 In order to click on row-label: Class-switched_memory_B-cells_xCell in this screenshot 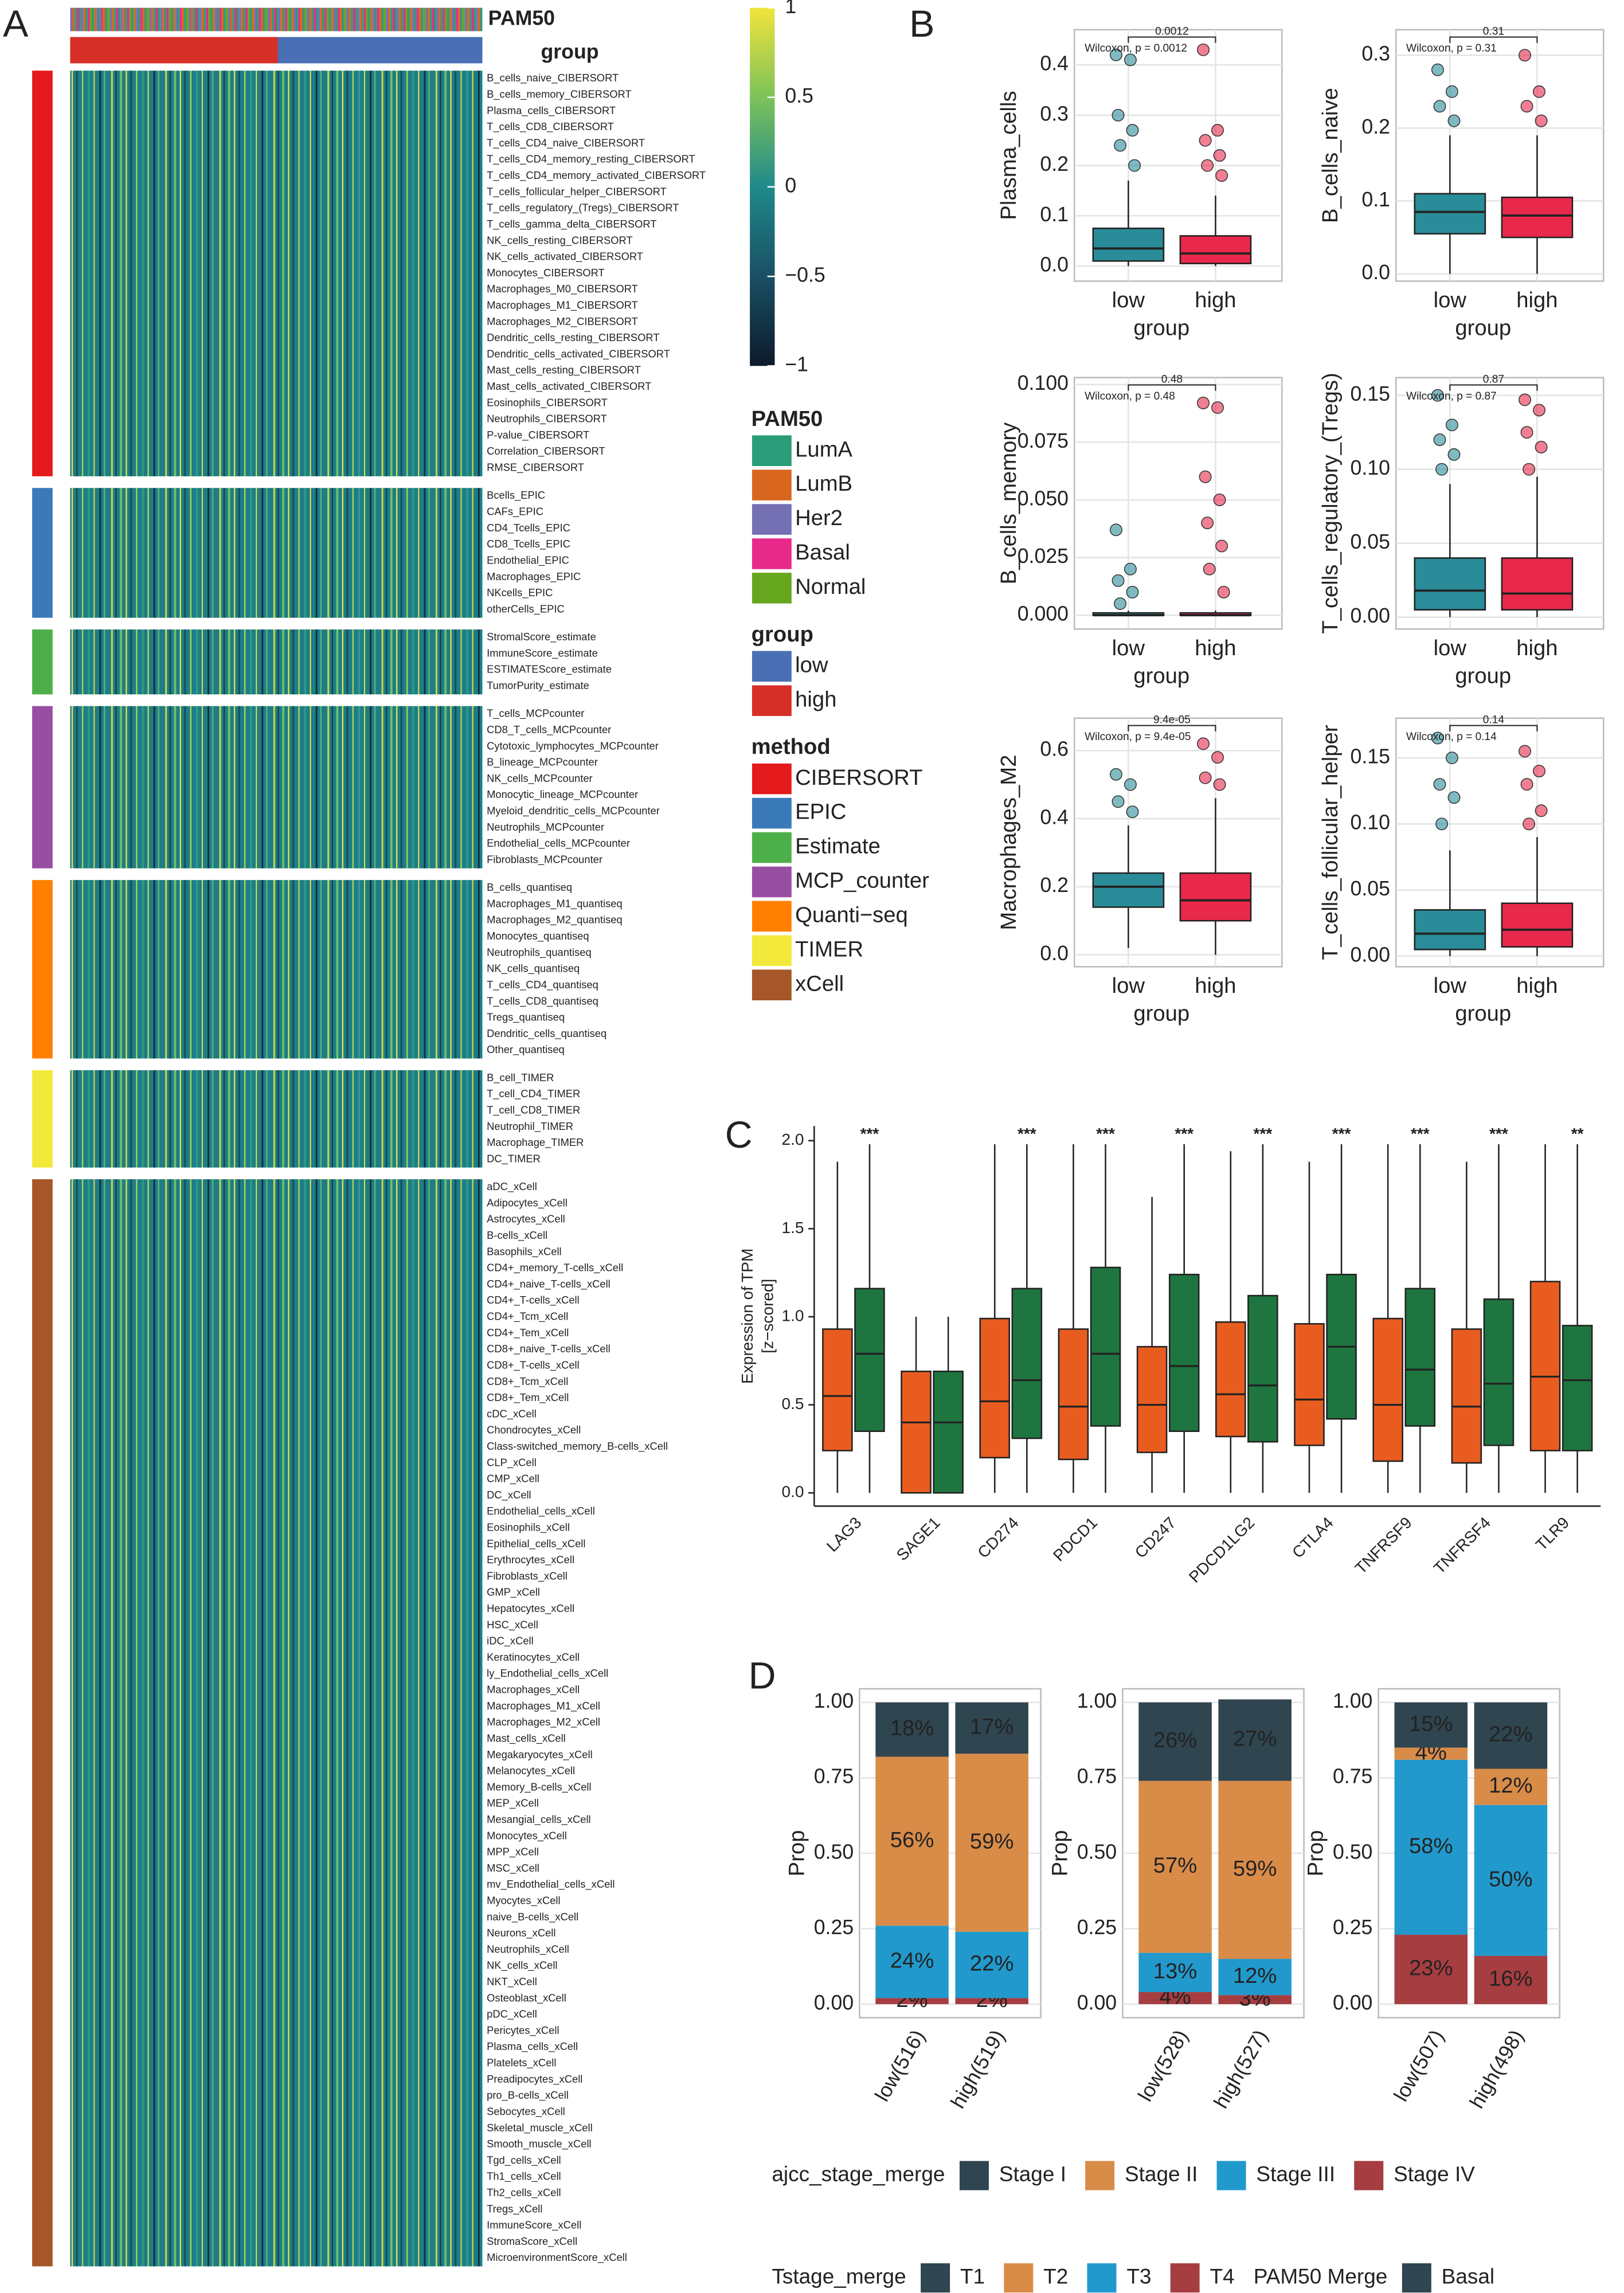, I will do `click(577, 1446)`.